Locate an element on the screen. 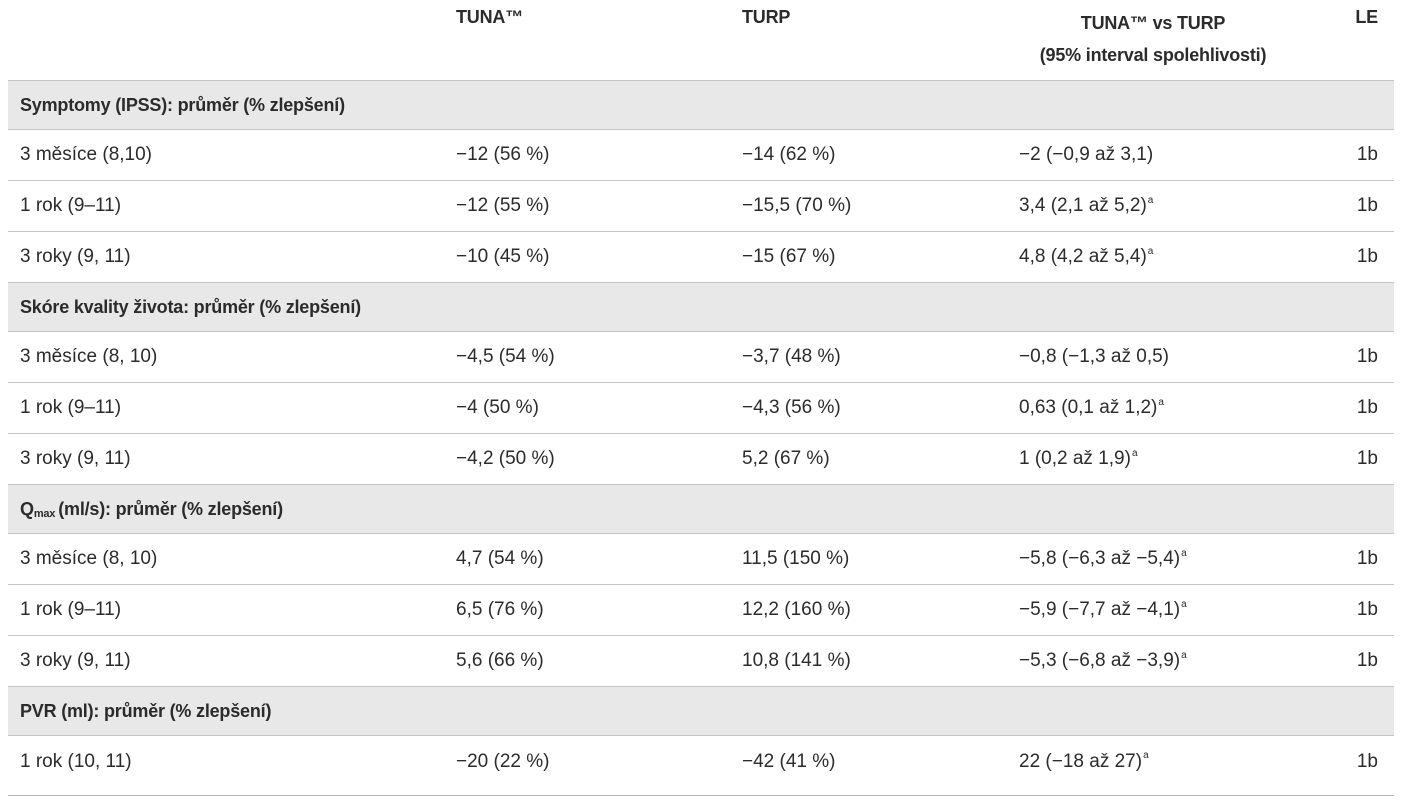 The height and width of the screenshot is (800, 1406). tuna-value: 6,5 (76 %) is located at coordinates (500, 609).